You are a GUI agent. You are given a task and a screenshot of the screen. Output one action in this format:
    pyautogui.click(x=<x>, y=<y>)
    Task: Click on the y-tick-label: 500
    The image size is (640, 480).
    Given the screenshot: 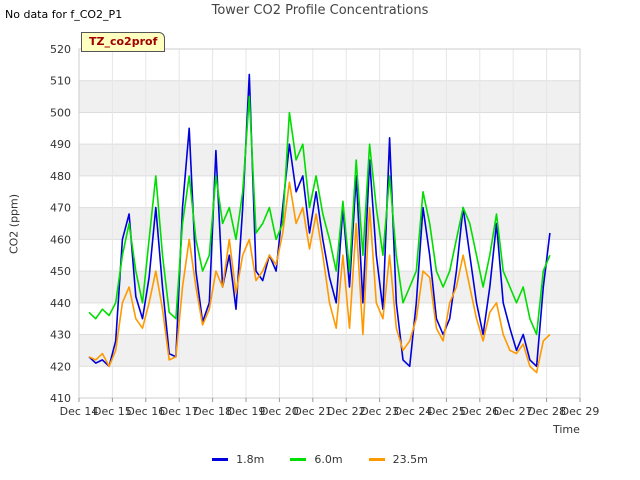 What is the action you would take?
    pyautogui.click(x=60, y=112)
    